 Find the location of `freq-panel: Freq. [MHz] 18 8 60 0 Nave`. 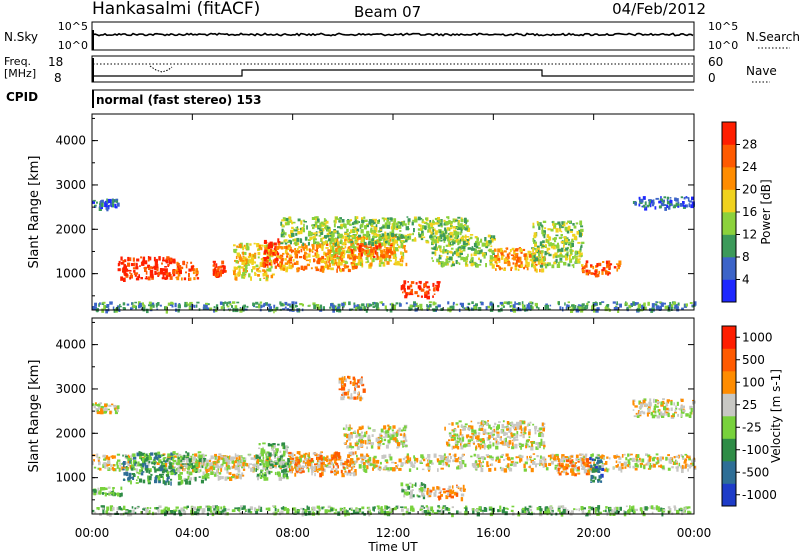

freq-panel: Freq. [MHz] 18 8 60 0 Nave is located at coordinates (390, 70).